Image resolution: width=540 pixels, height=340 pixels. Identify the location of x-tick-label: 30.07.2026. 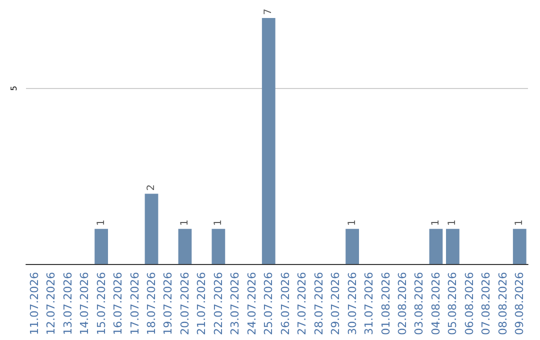
(352, 304).